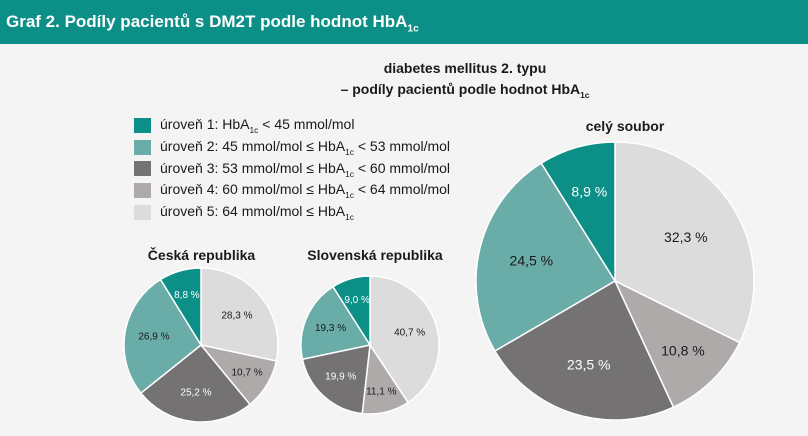 Image resolution: width=808 pixels, height=436 pixels. Describe the element at coordinates (187, 295) in the screenshot. I see `pie-slice-label: 8,8 %` at that location.